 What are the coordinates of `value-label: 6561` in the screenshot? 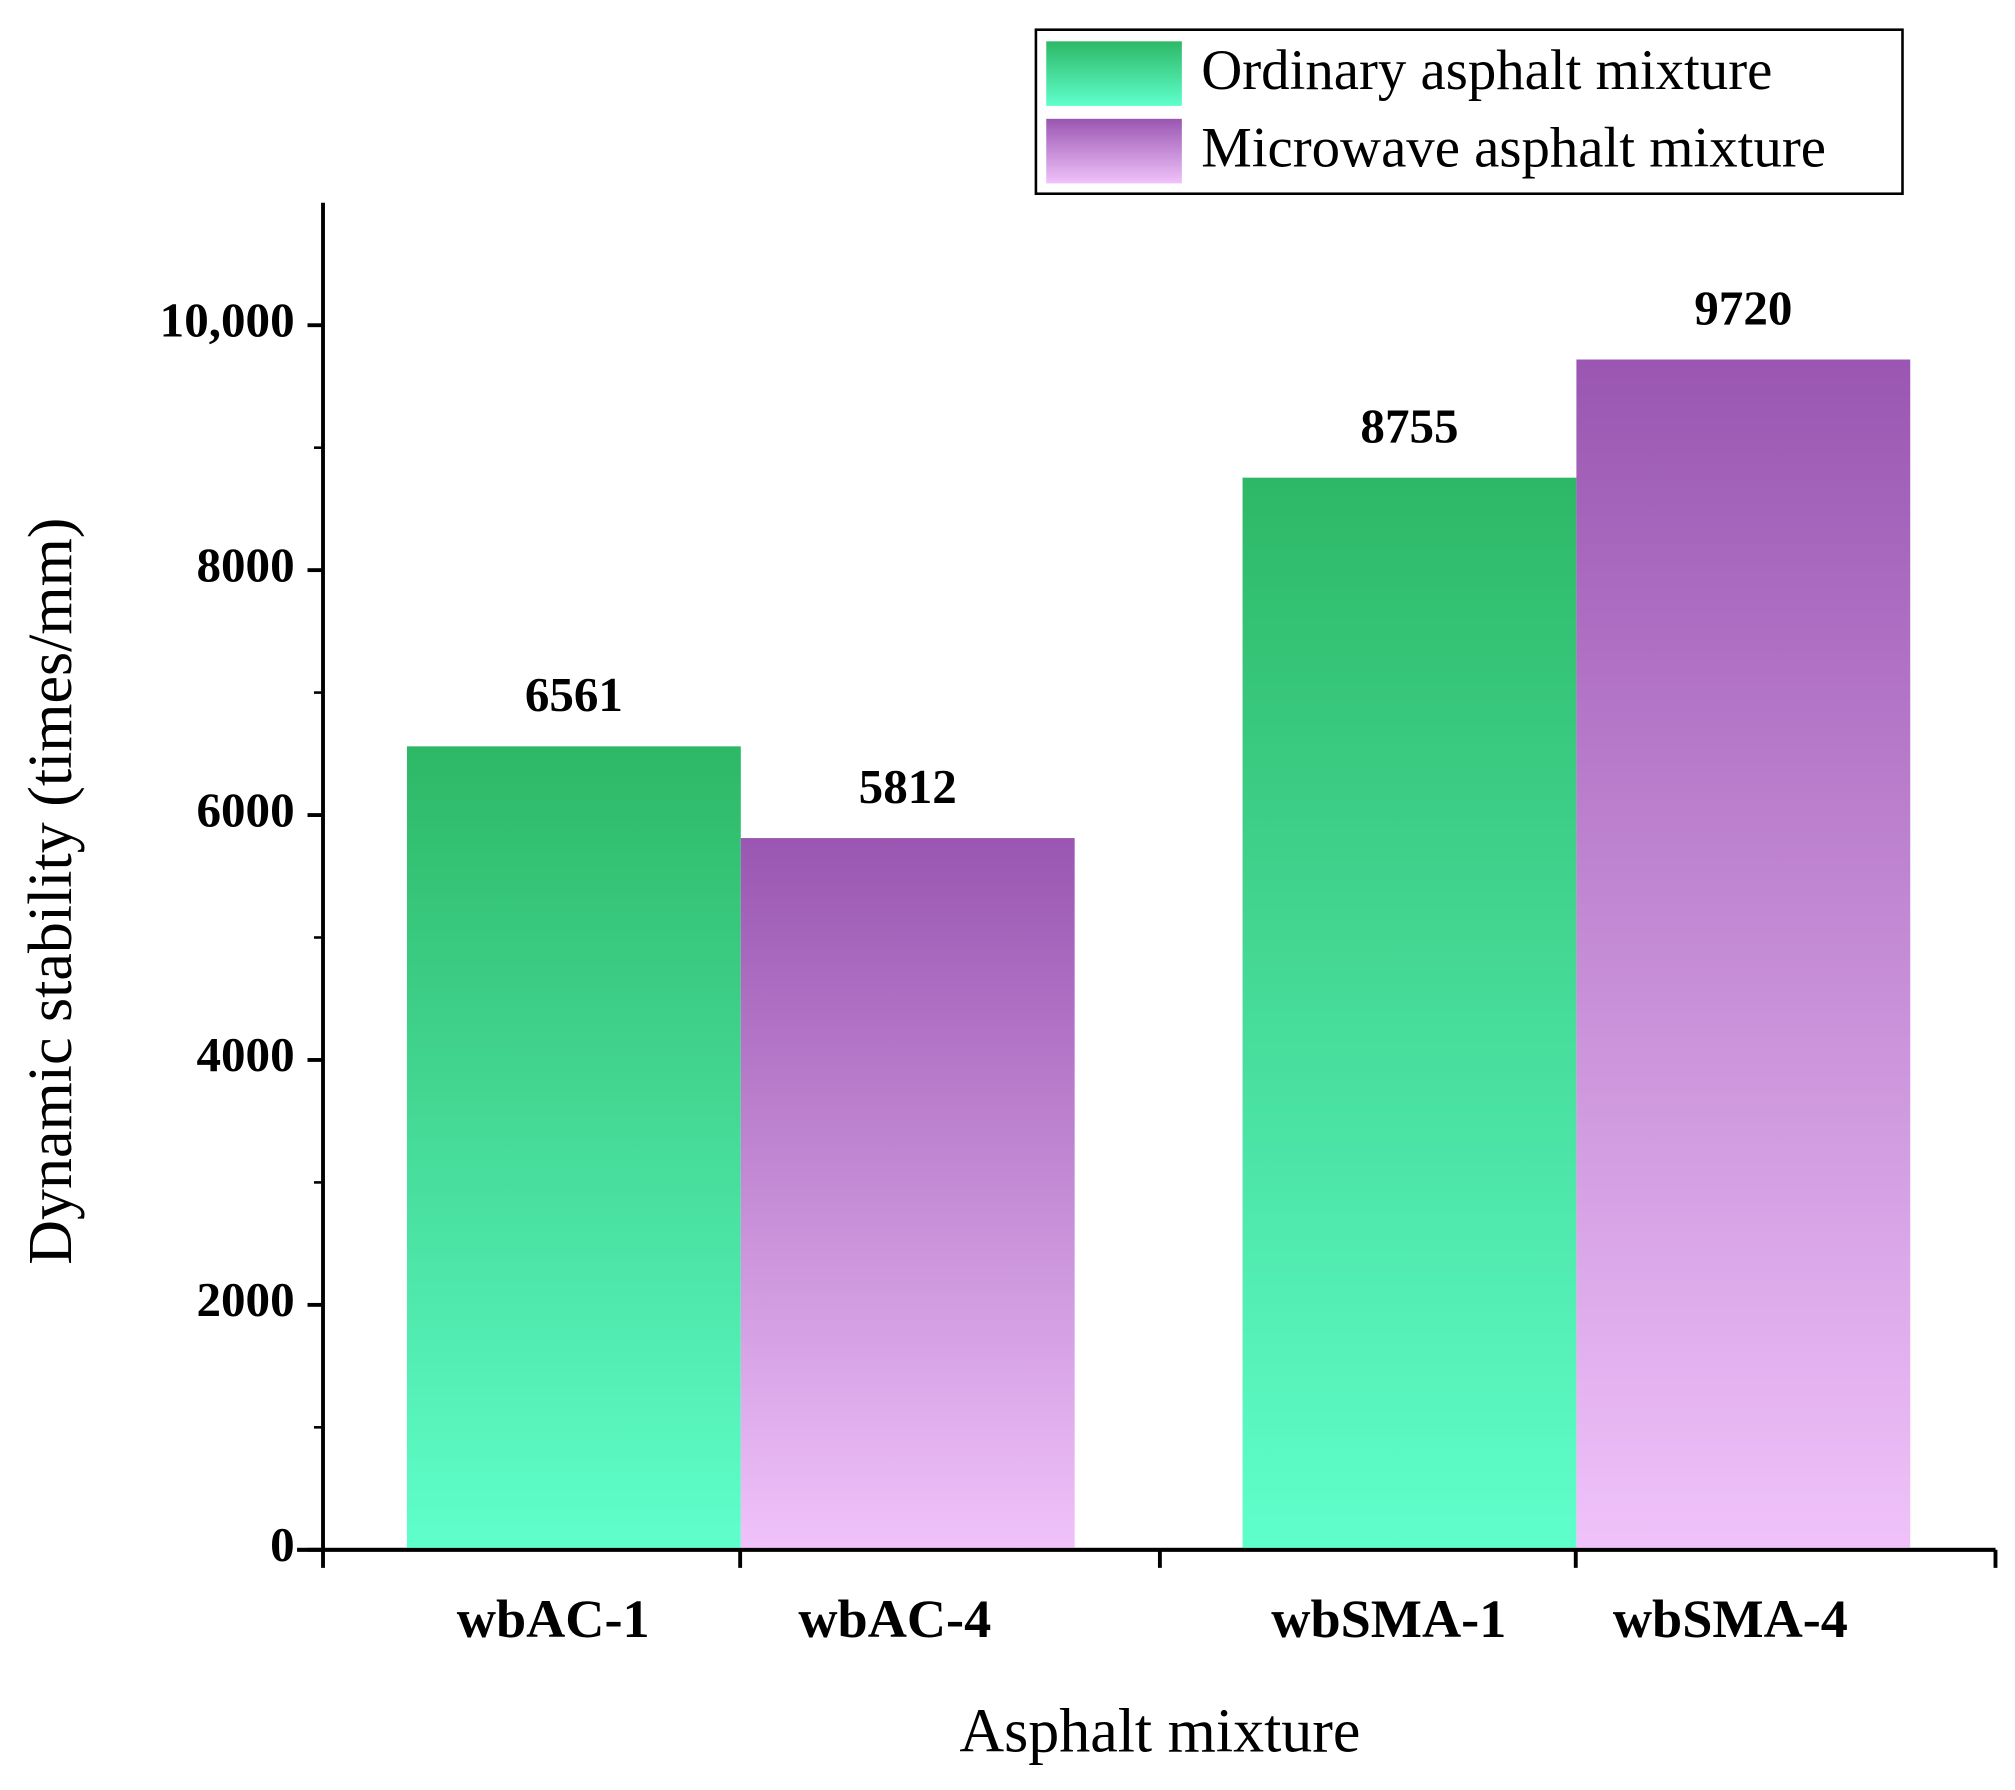 It's located at (574, 694).